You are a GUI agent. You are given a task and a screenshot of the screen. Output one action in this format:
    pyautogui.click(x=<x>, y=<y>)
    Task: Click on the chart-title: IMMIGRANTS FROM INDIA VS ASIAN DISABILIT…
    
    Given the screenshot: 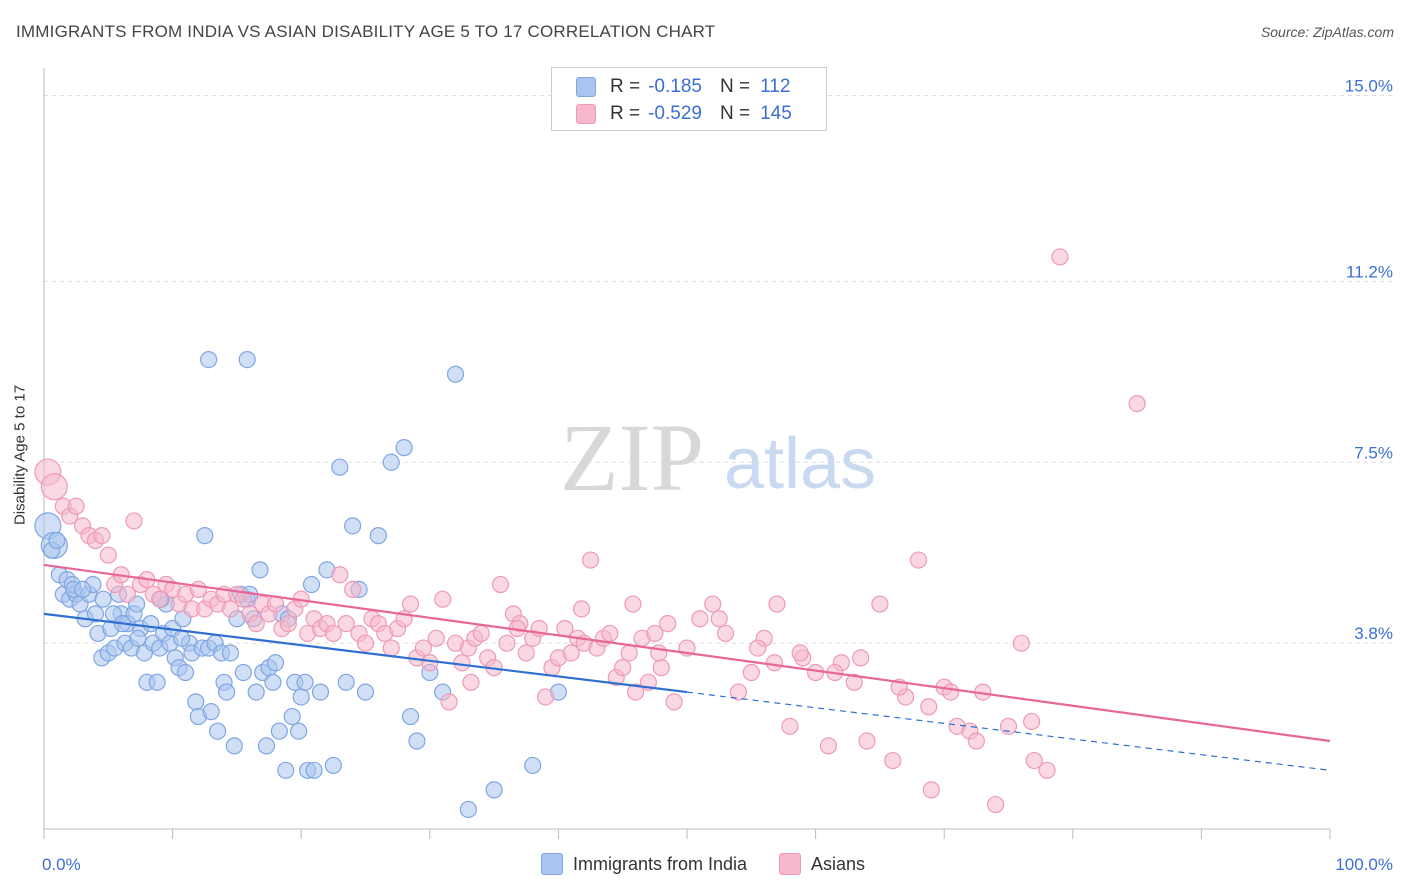 What is the action you would take?
    pyautogui.click(x=366, y=31)
    